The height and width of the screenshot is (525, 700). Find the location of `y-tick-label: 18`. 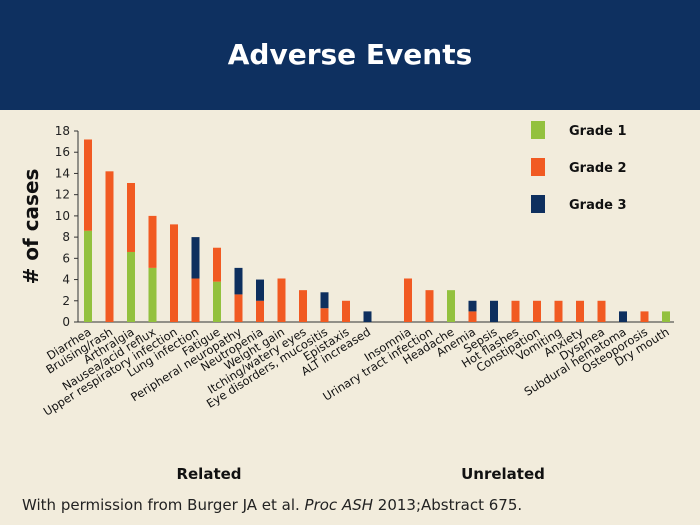

y-tick-label: 18 is located at coordinates (62, 131).